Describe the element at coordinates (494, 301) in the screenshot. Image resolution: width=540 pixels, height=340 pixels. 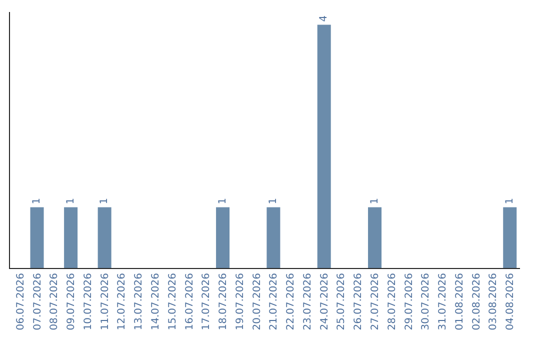
I see `x-tick-label: 03.08.2026` at that location.